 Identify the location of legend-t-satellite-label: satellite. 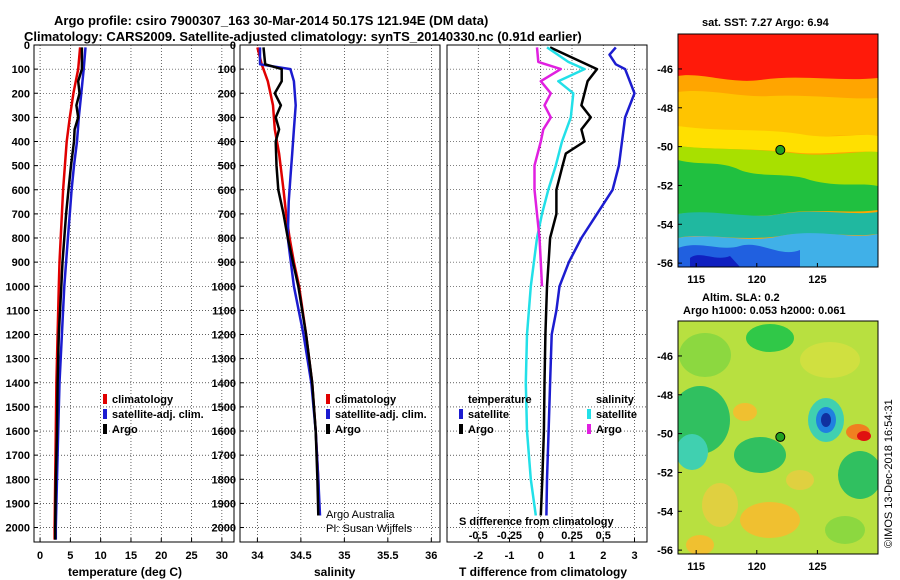
(488, 415).